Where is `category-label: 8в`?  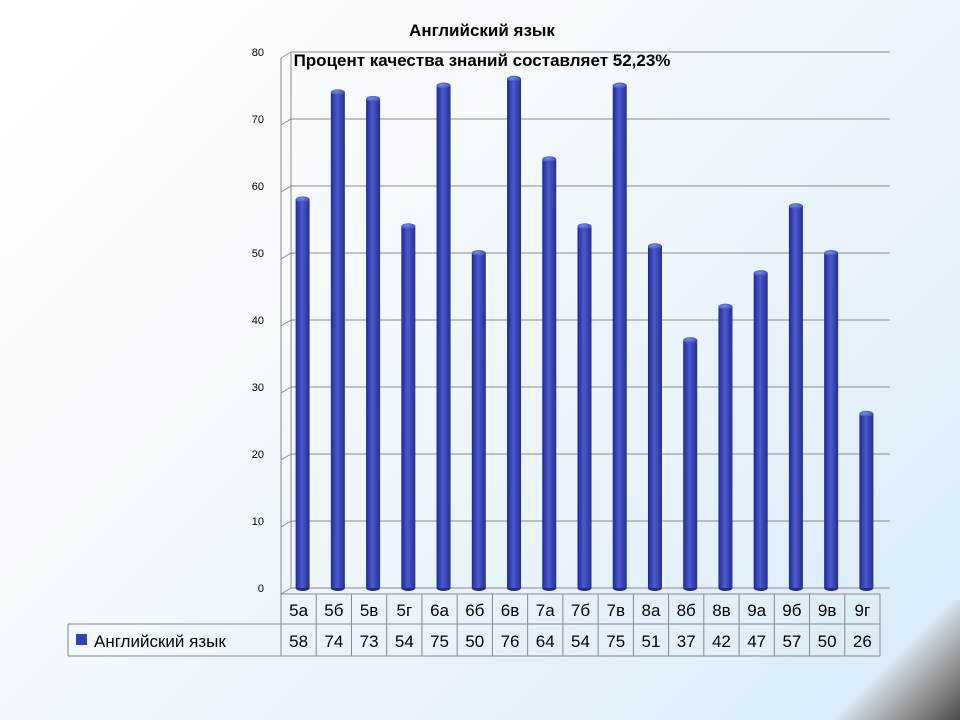
category-label: 8в is located at coordinates (721, 610).